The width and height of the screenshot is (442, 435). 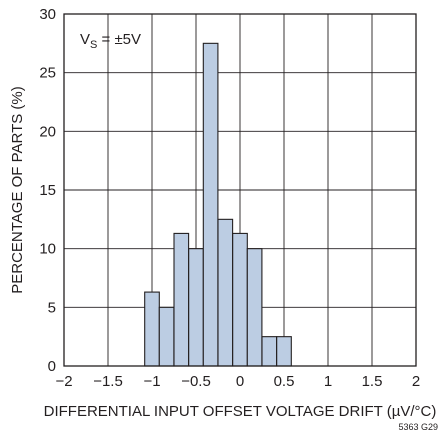 What do you see at coordinates (52, 366) in the screenshot?
I see `y-tick-label: 0` at bounding box center [52, 366].